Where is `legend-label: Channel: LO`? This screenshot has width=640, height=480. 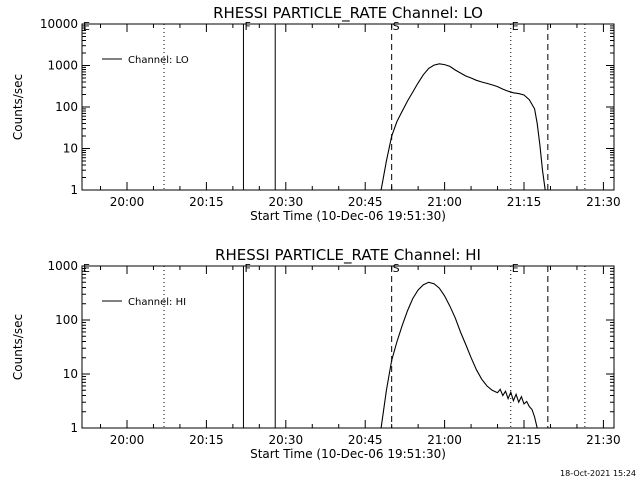 legend-label: Channel: LO is located at coordinates (158, 60).